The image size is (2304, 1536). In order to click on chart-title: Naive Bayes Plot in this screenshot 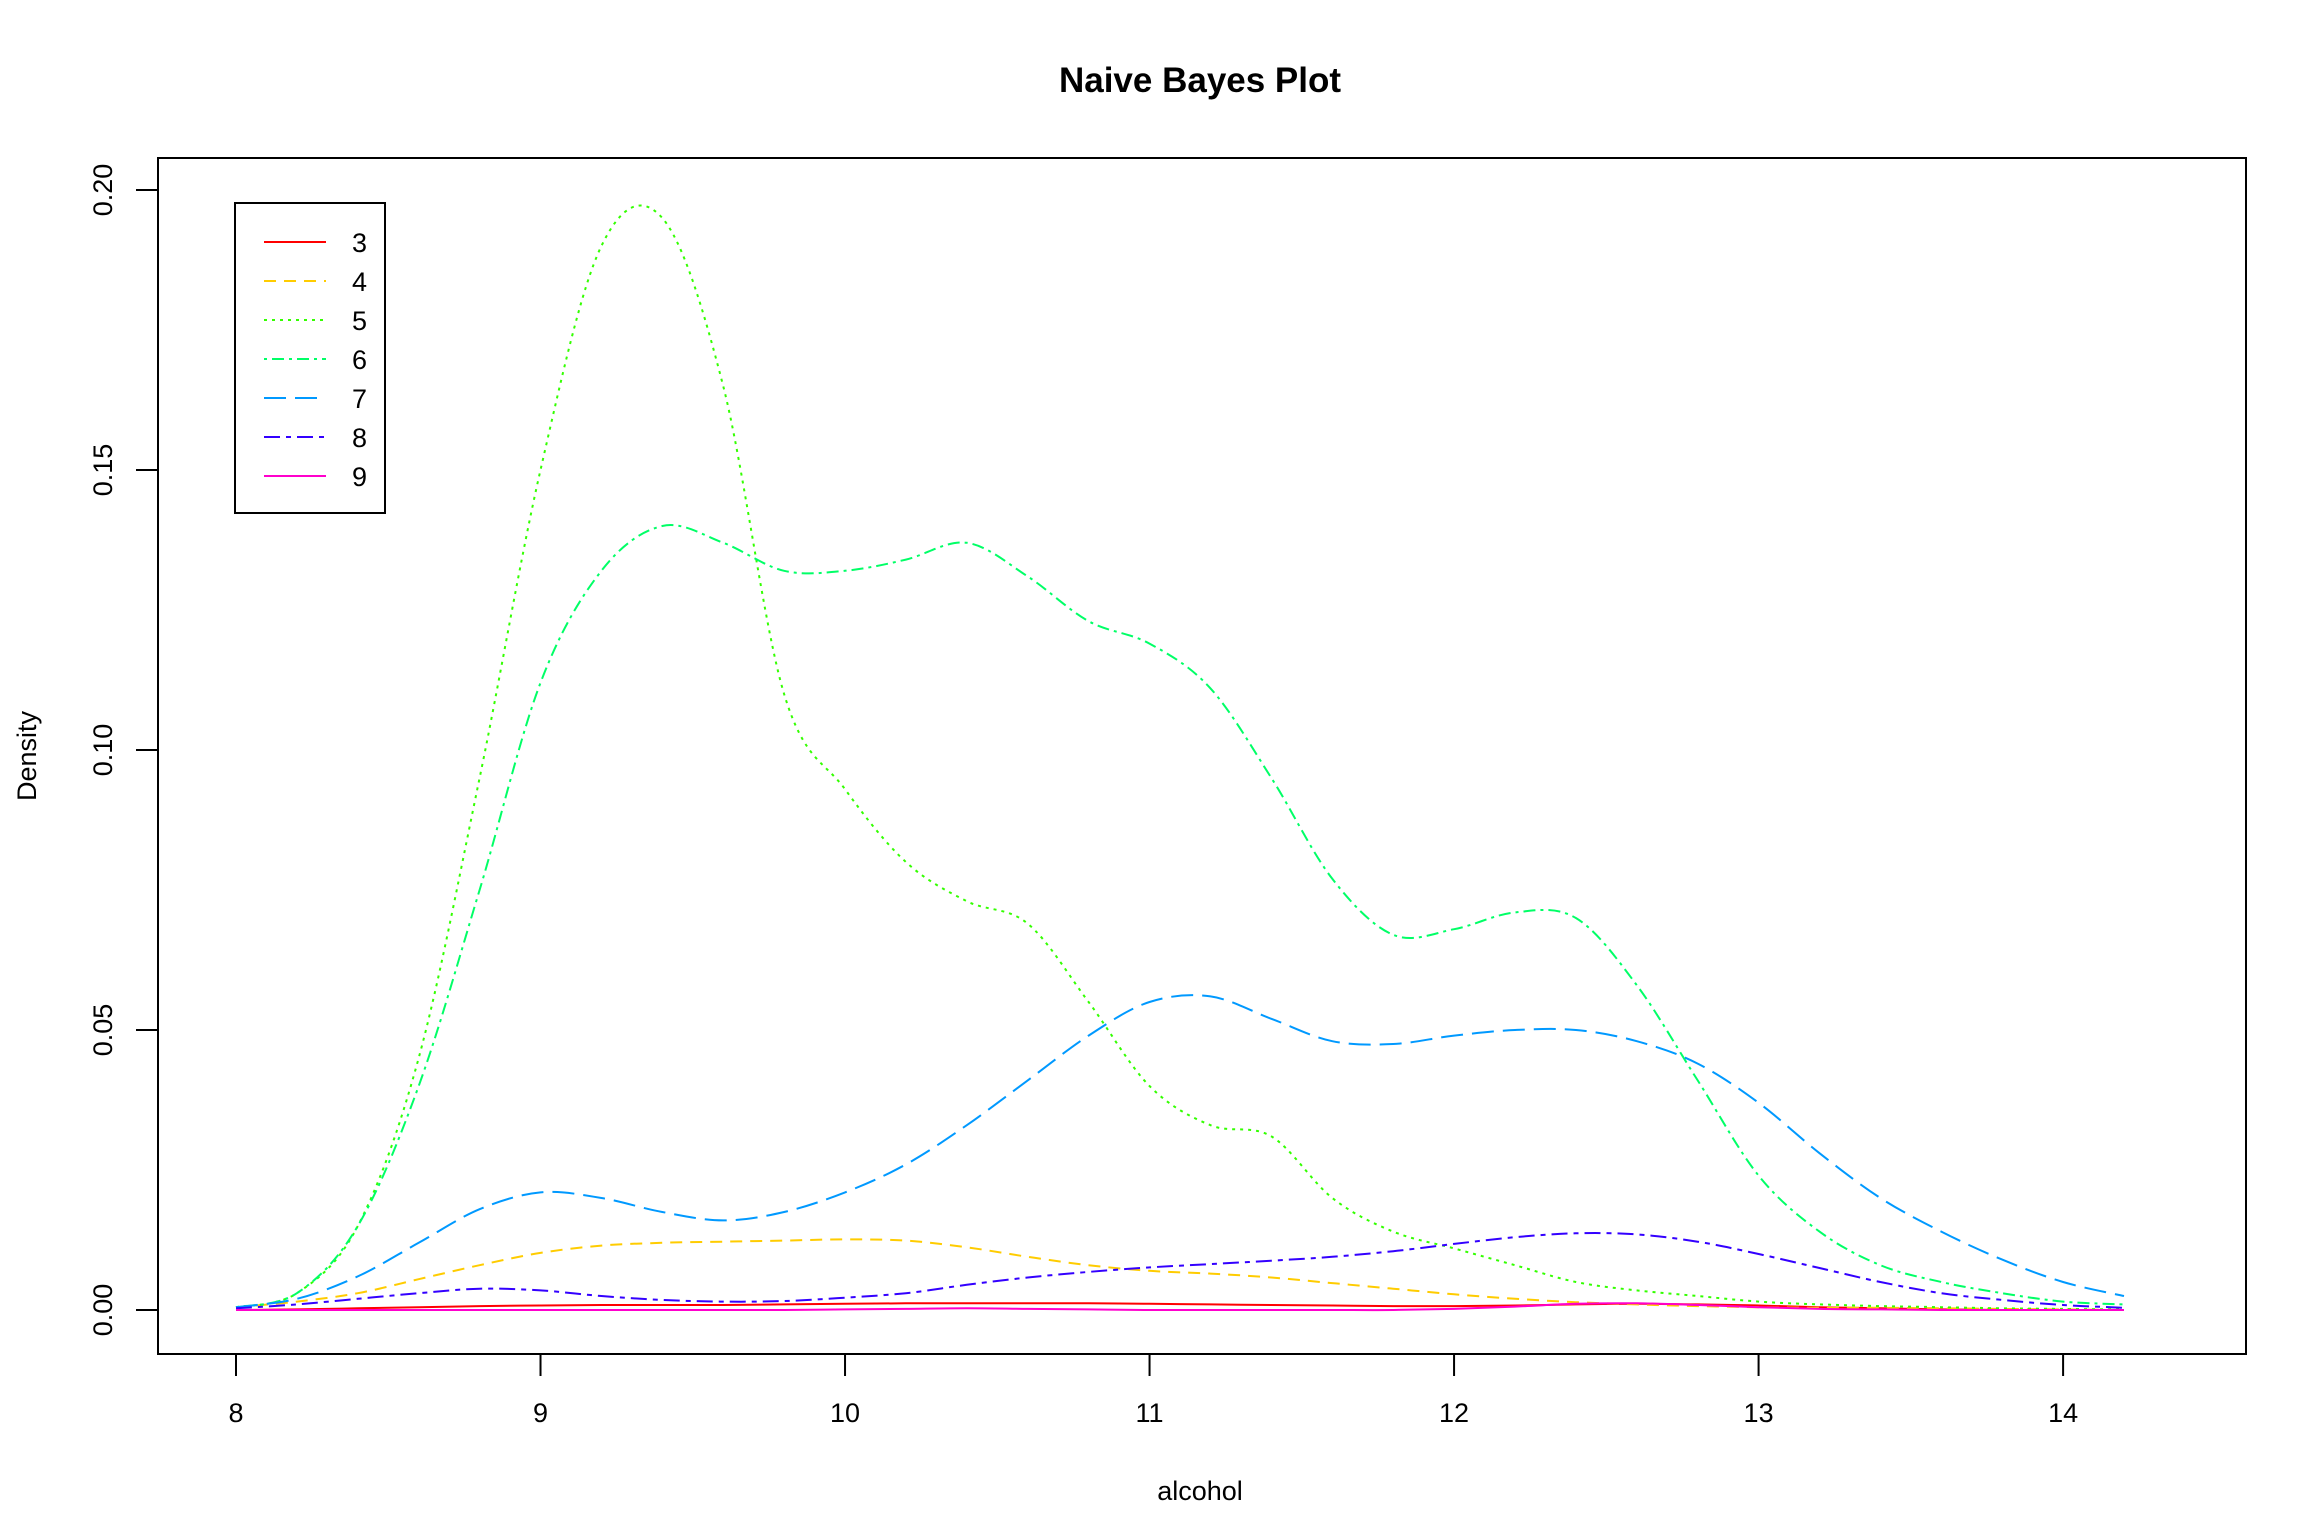, I will do `click(1200, 80)`.